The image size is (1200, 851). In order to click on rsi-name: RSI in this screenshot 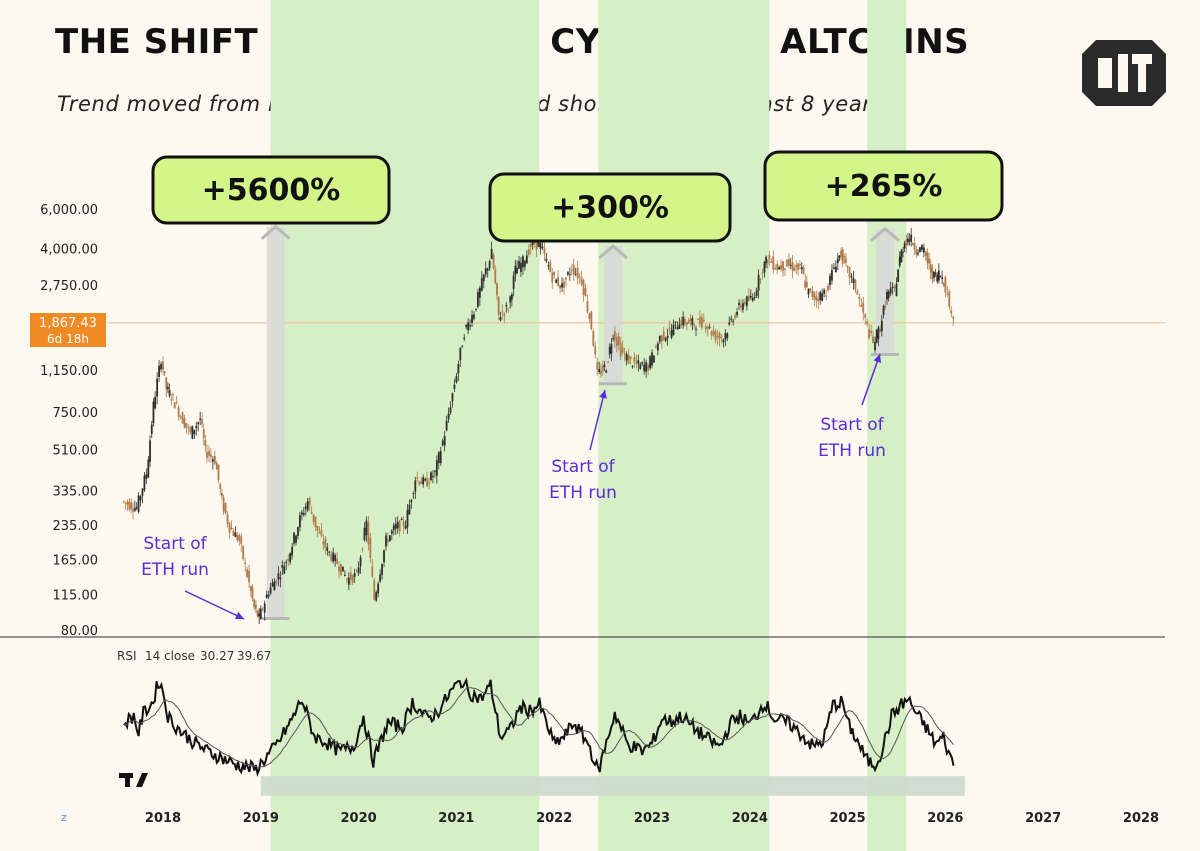, I will do `click(127, 656)`.